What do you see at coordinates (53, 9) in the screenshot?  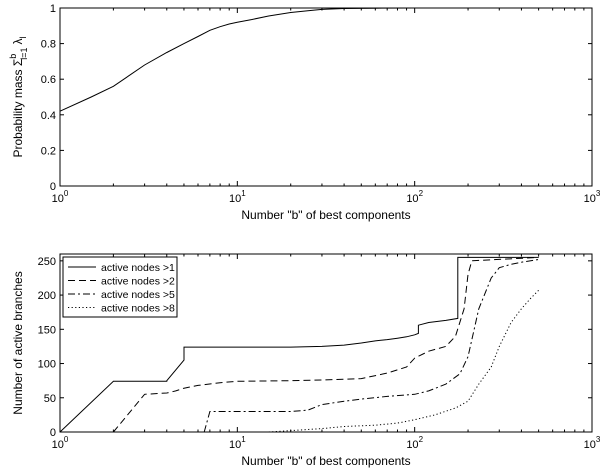 I see `y-tick-label: 1` at bounding box center [53, 9].